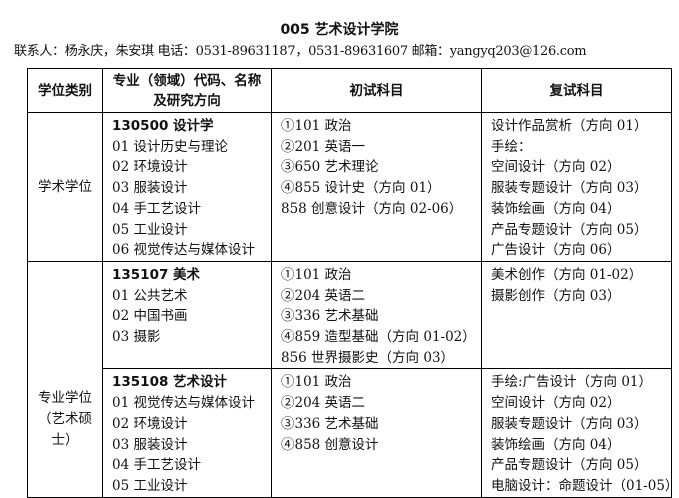  Describe the element at coordinates (65, 379) in the screenshot. I see `degree-type-cell: 专业学位（艺术硕士）` at that location.